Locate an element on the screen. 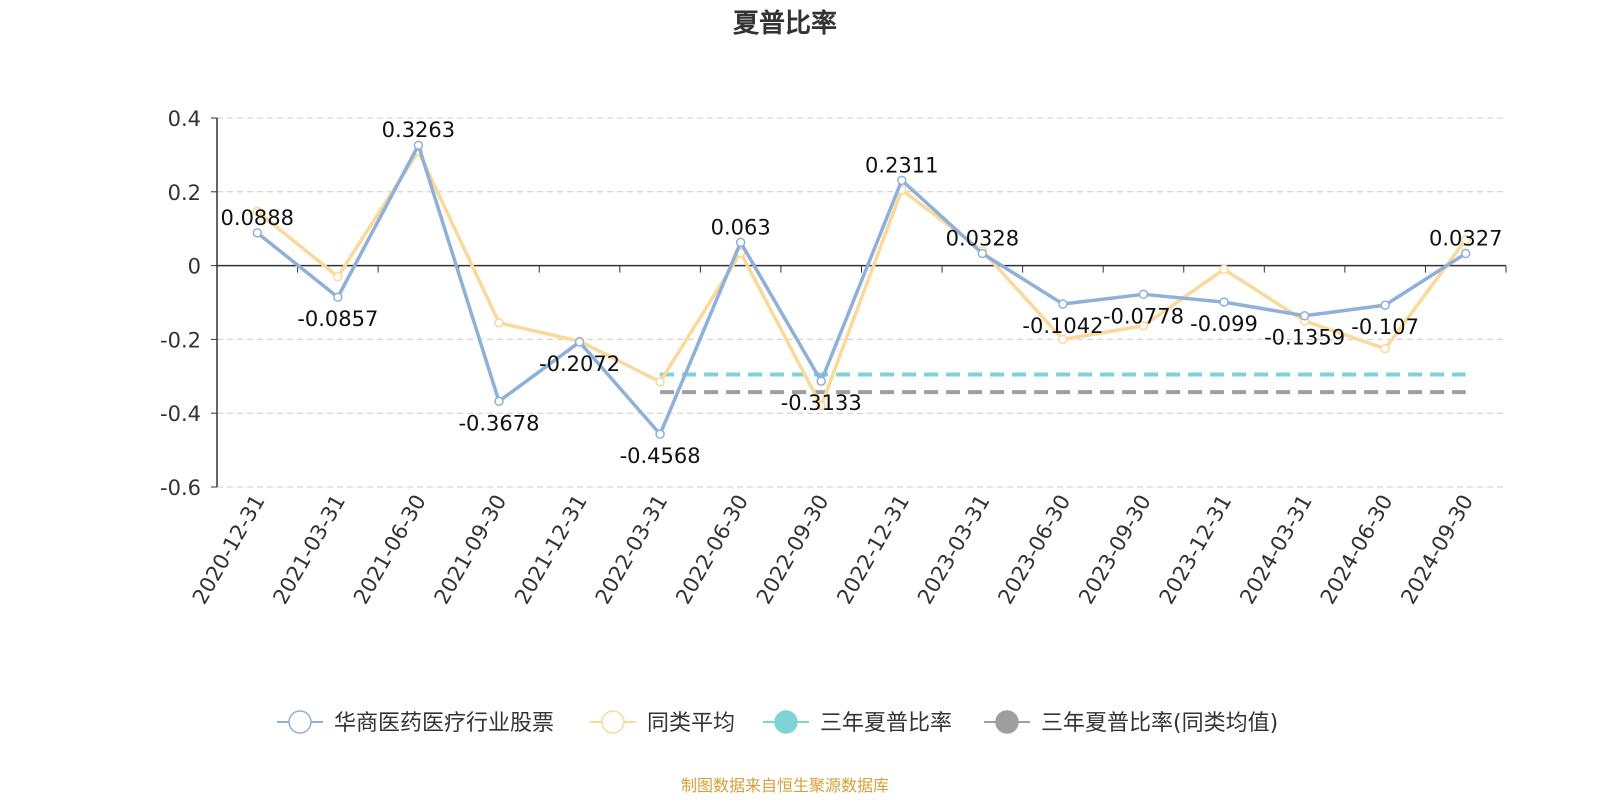 Image resolution: width=1600 pixels, height=804 pixels. data-label: -0.107 is located at coordinates (1385, 327).